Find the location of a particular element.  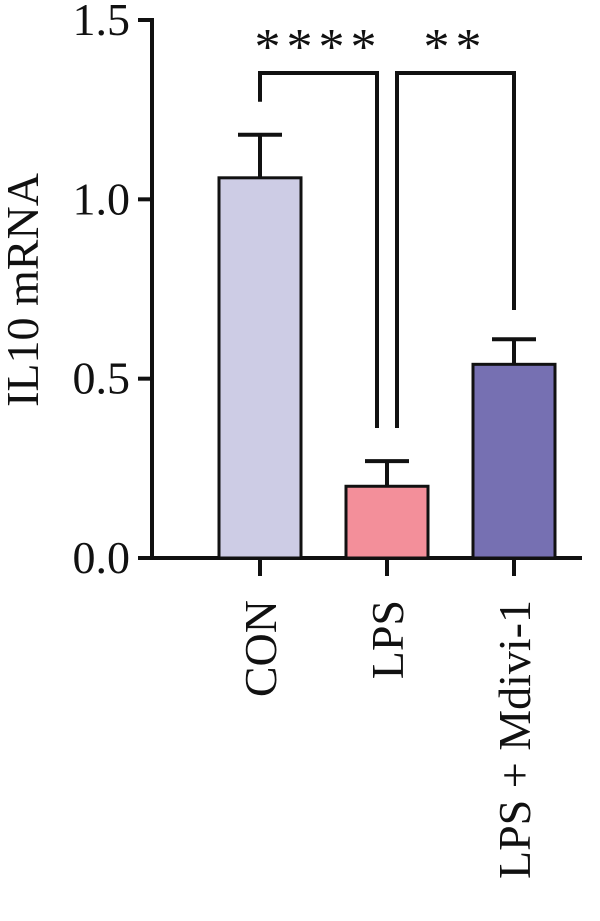

y-axis: 0.0 0.5 1.0 1.5 is located at coordinates (113, 291).